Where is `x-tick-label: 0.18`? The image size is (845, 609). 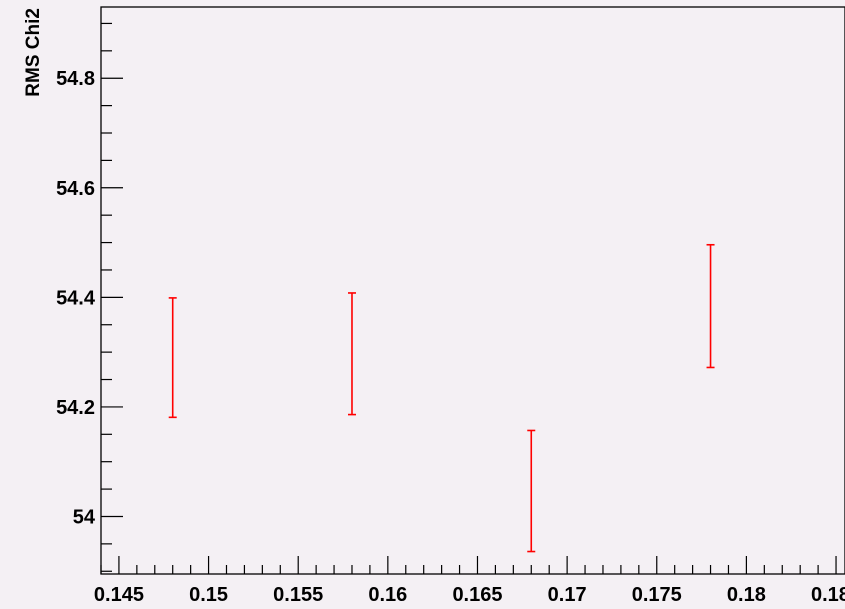
x-tick-label: 0.18 is located at coordinates (746, 595).